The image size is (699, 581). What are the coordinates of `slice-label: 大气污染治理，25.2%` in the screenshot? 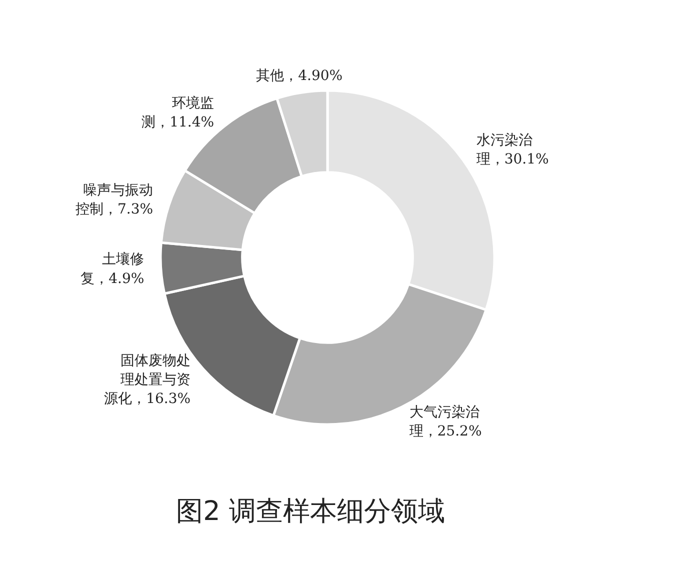 It's located at (445, 422).